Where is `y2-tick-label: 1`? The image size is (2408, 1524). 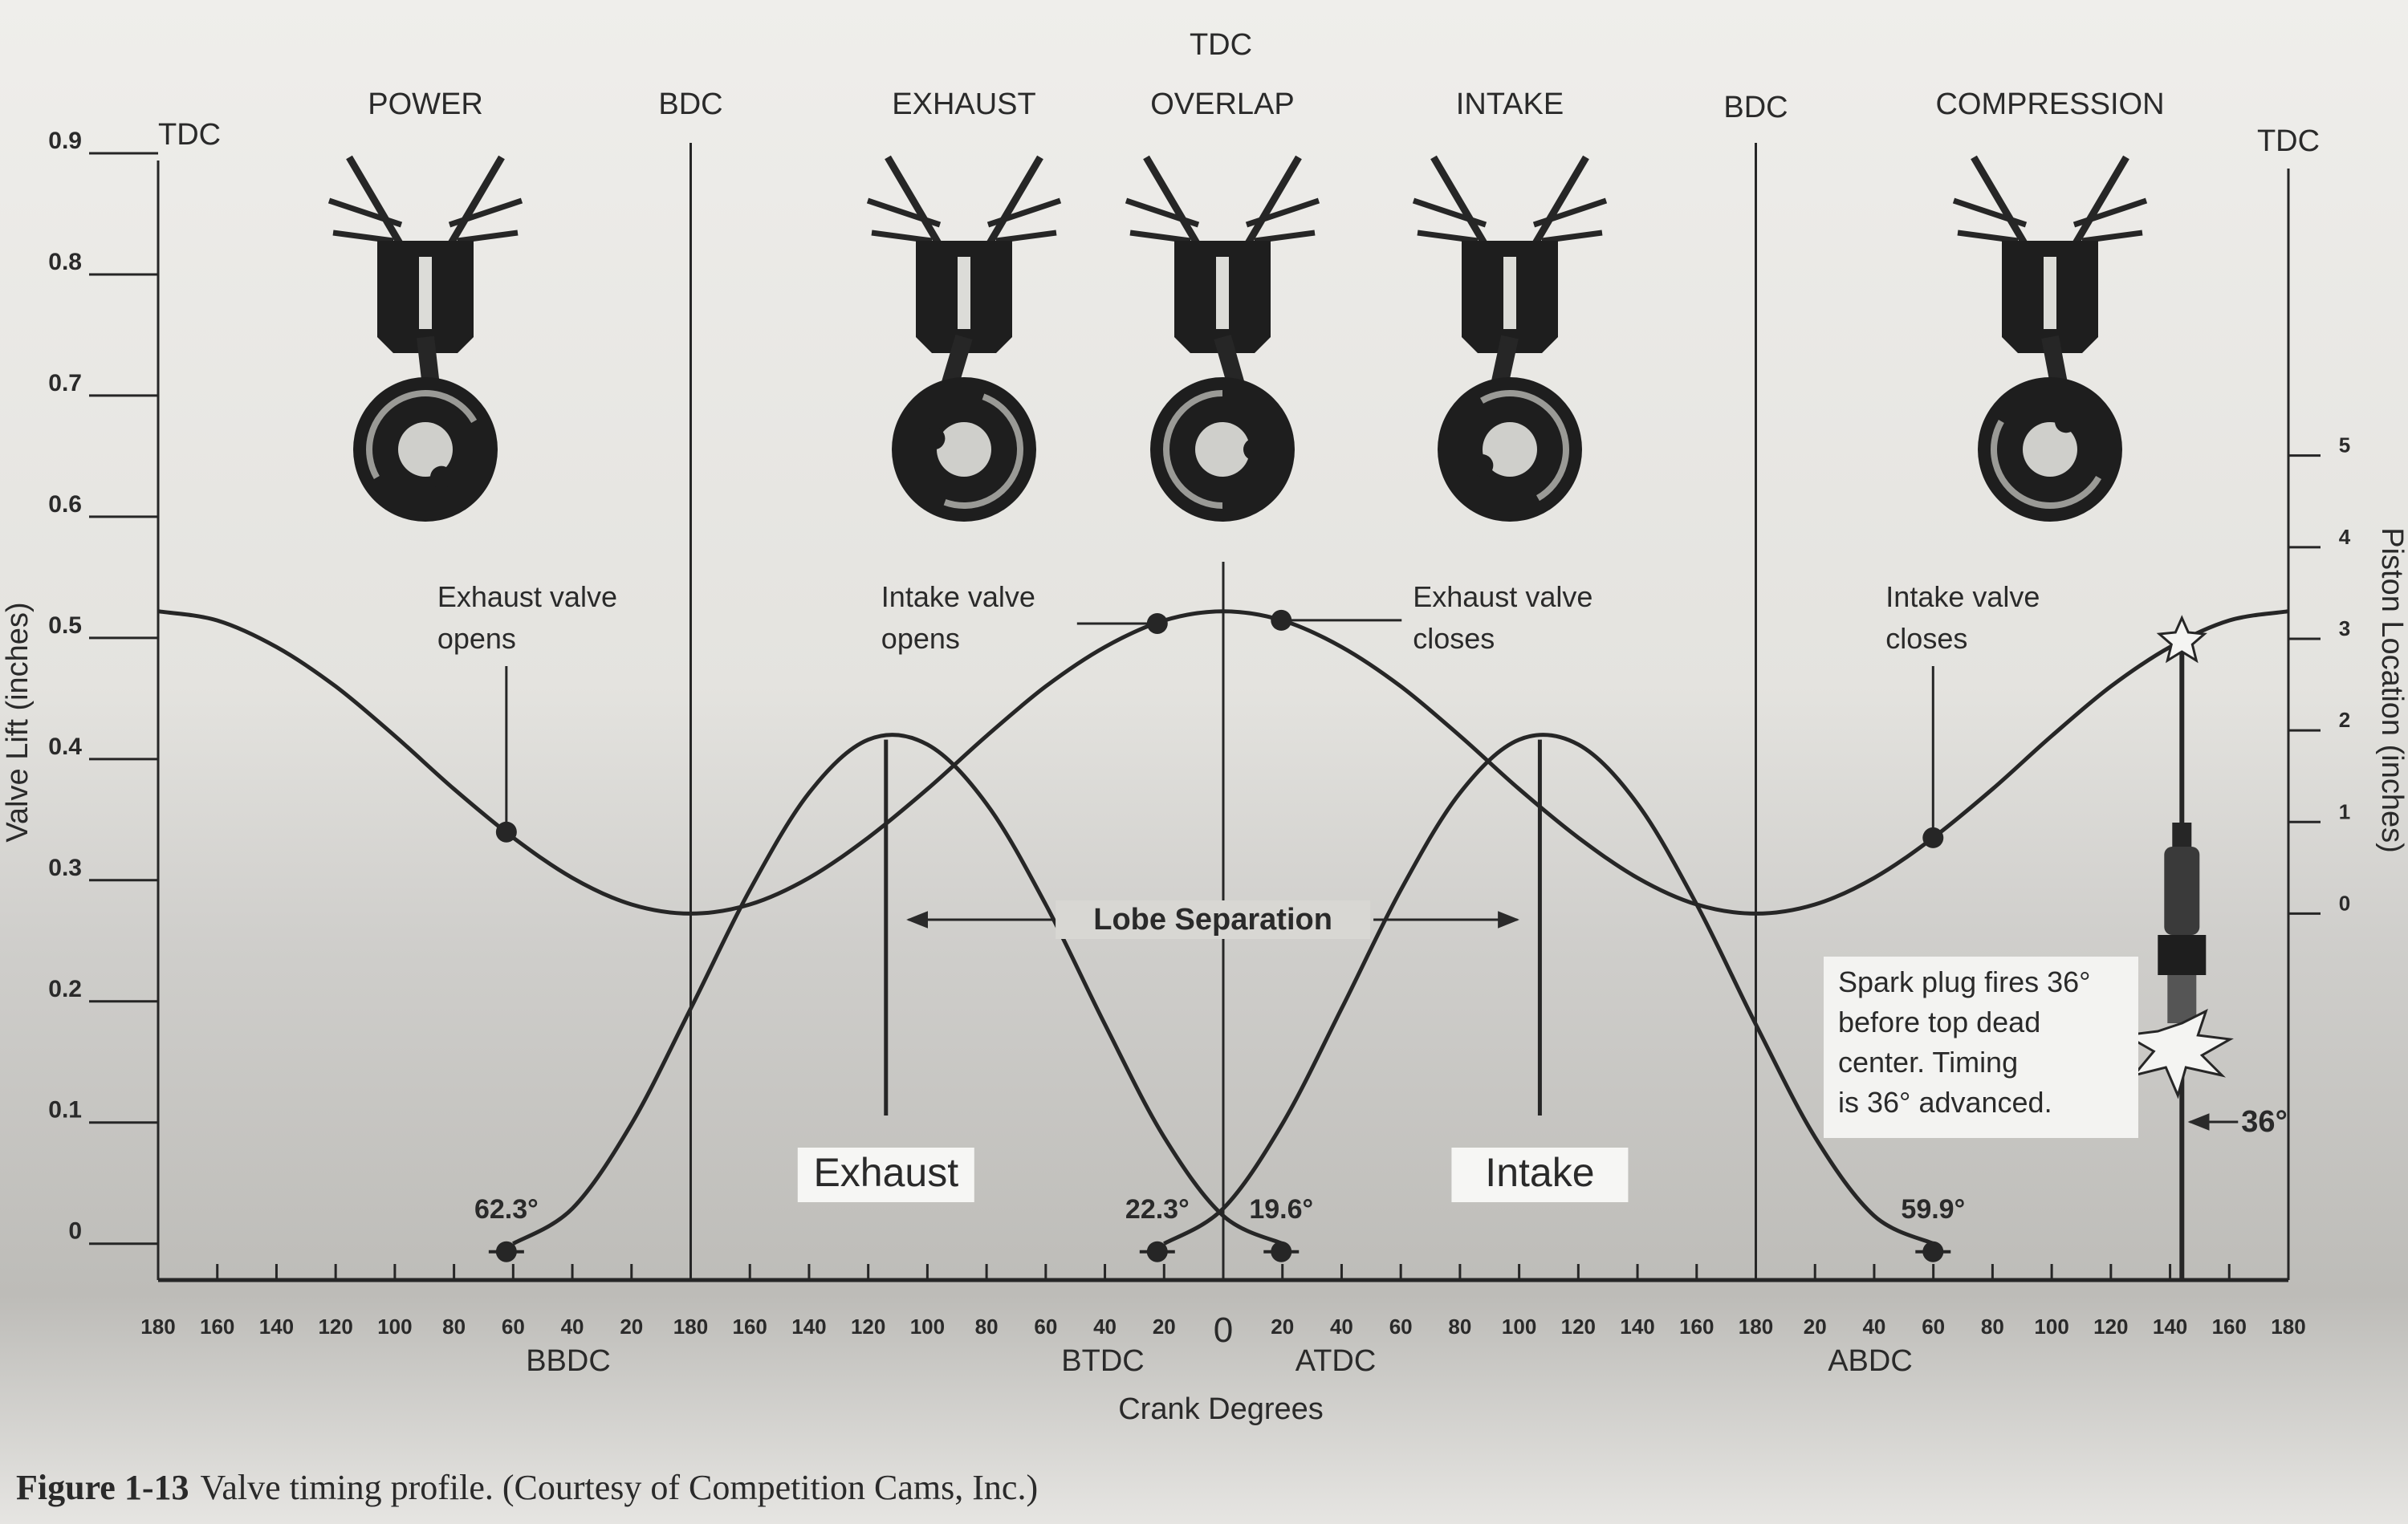 y2-tick-label: 1 is located at coordinates (2344, 811).